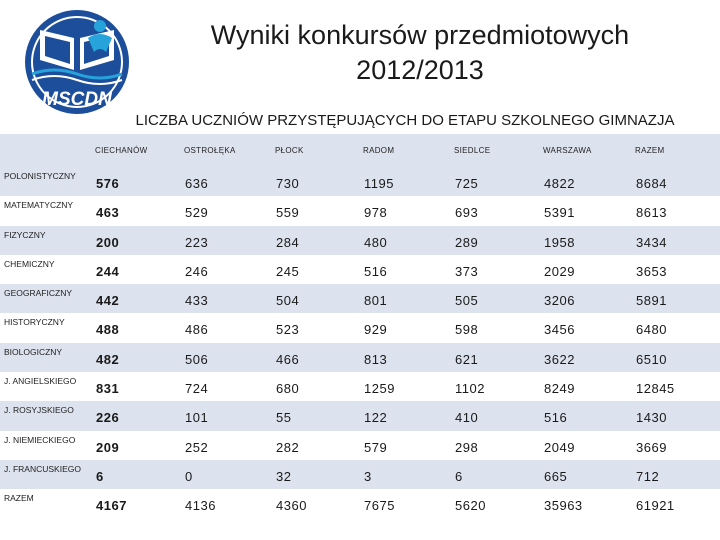 The image size is (720, 540). Describe the element at coordinates (655, 389) in the screenshot. I see `table-cell: 12845` at that location.